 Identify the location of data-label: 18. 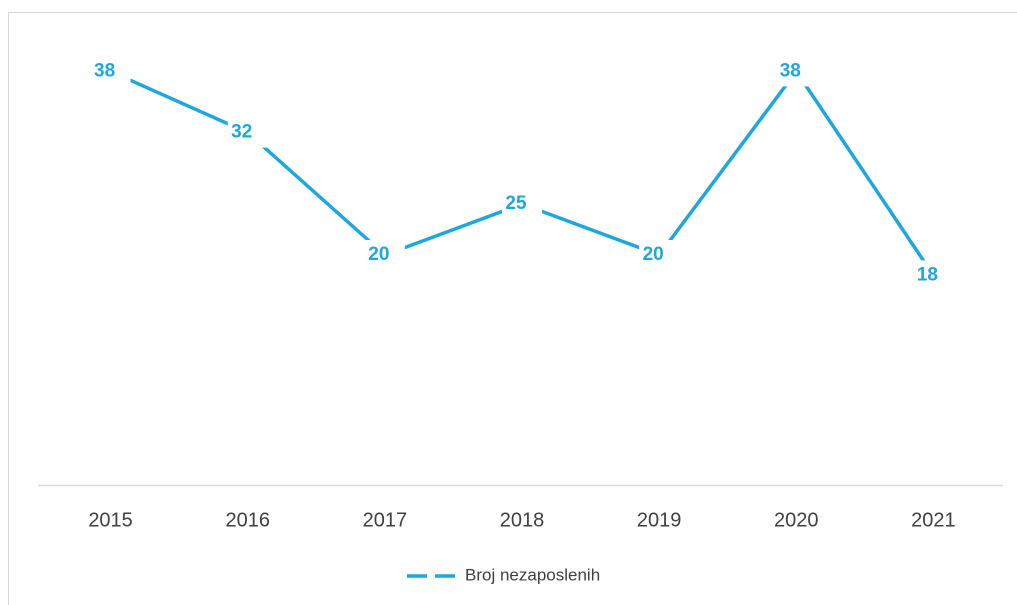
(927, 274).